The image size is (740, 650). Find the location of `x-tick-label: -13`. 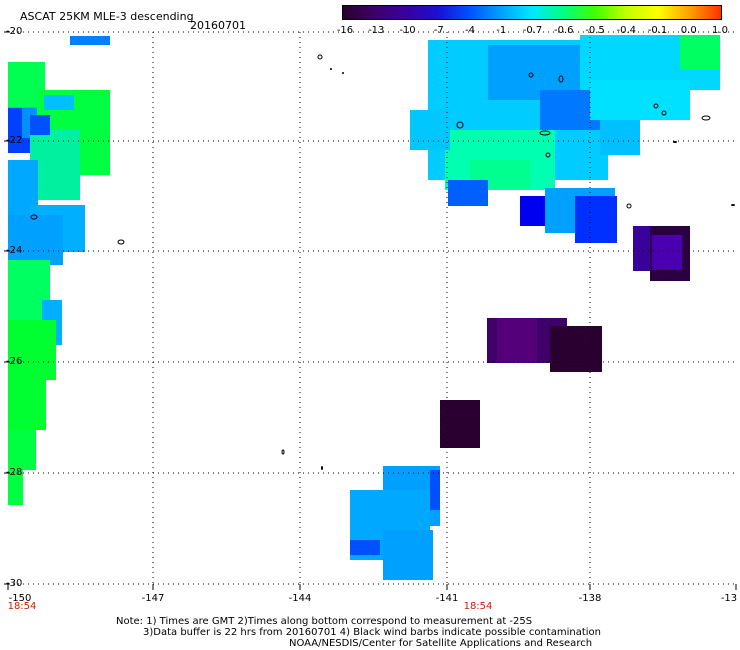

x-tick-label: -13 is located at coordinates (729, 598).